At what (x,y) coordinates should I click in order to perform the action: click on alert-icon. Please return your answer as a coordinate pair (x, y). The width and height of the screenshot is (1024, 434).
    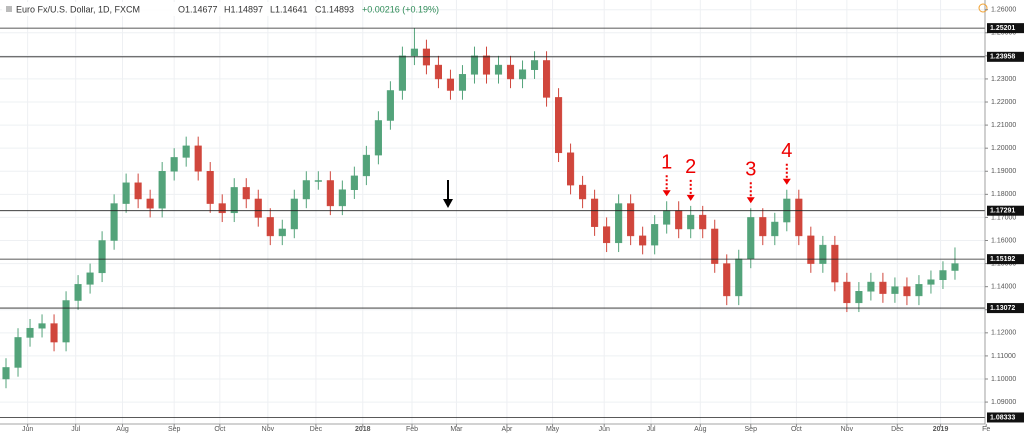
    Looking at the image, I should click on (983, 8).